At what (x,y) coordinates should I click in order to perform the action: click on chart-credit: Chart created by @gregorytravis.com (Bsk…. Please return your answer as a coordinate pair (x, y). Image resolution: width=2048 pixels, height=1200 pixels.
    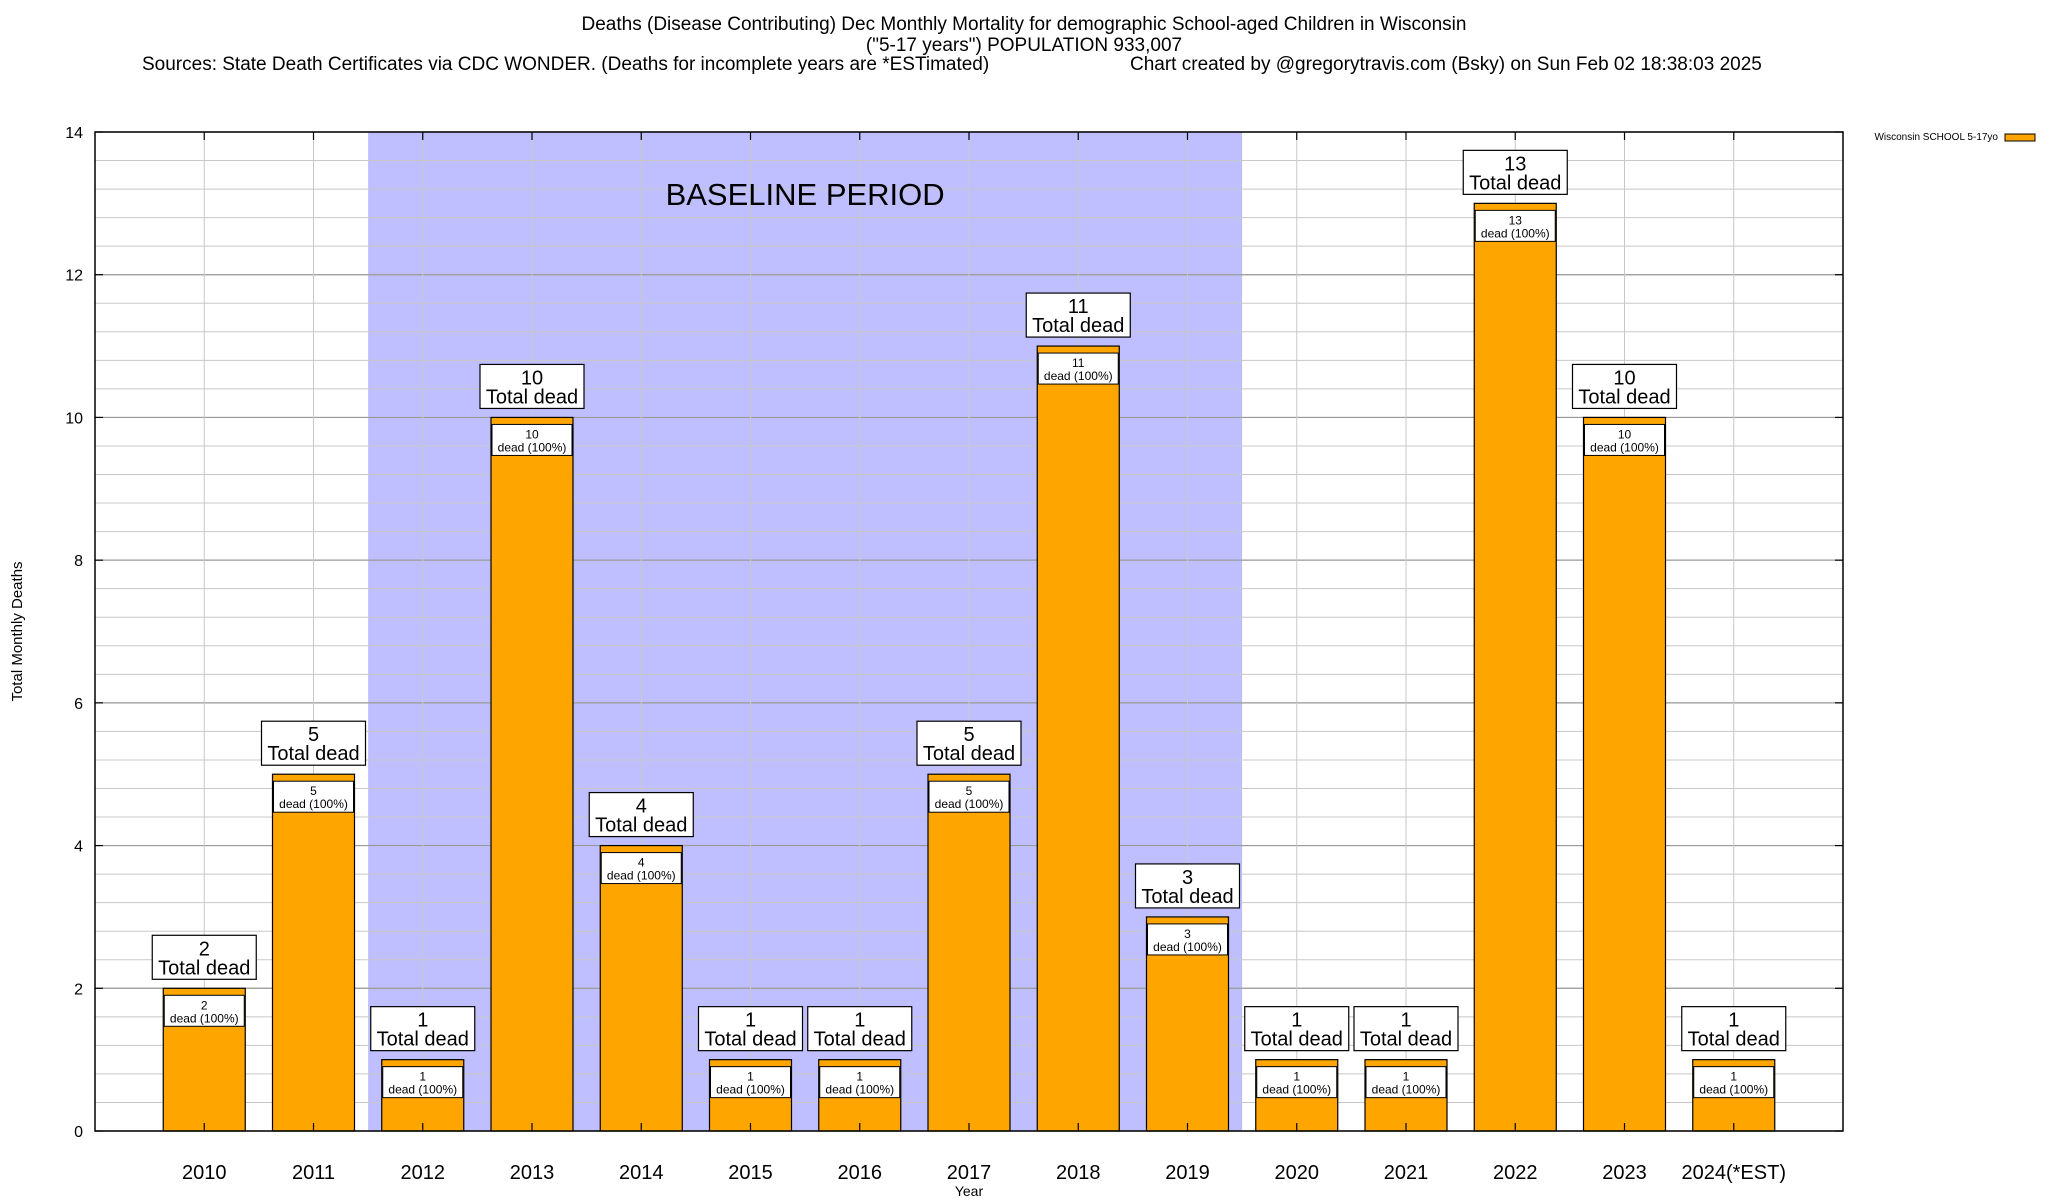
    Looking at the image, I should click on (1446, 64).